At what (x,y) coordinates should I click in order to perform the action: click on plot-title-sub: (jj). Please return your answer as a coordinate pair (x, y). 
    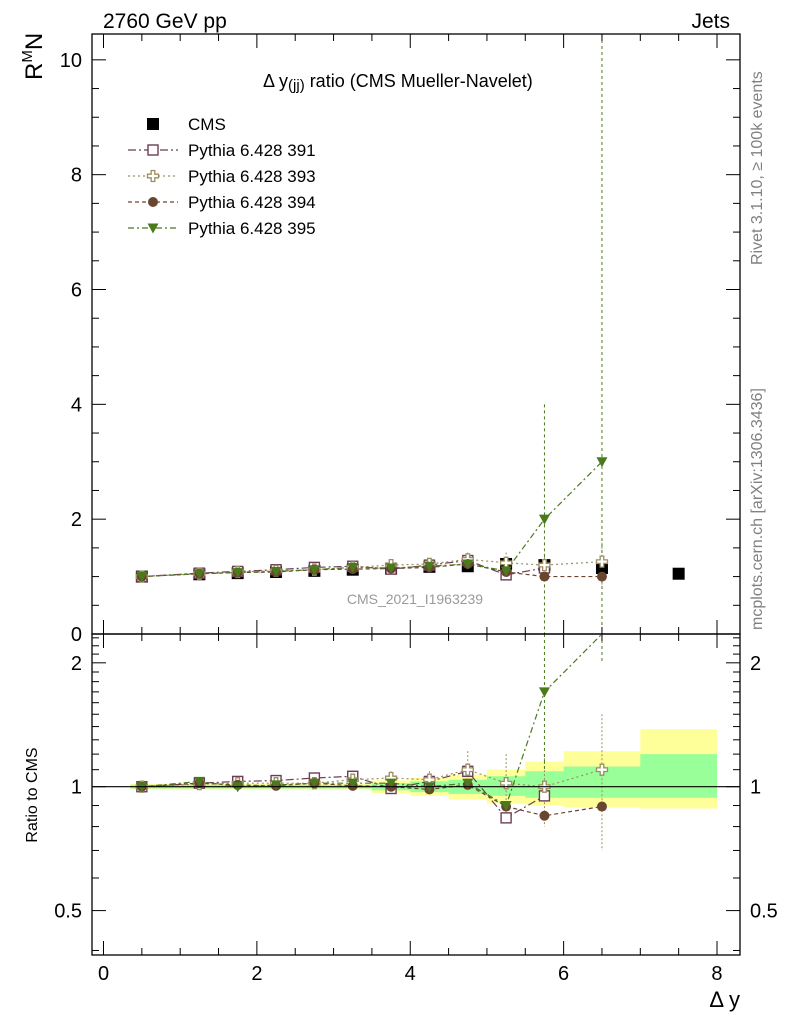
    Looking at the image, I should click on (296, 85).